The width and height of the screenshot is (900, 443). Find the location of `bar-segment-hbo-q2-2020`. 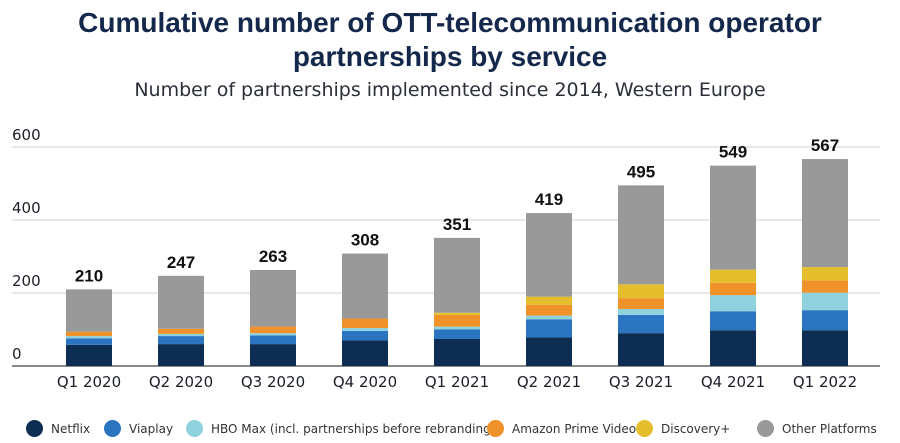

bar-segment-hbo-q2-2020 is located at coordinates (181, 335).